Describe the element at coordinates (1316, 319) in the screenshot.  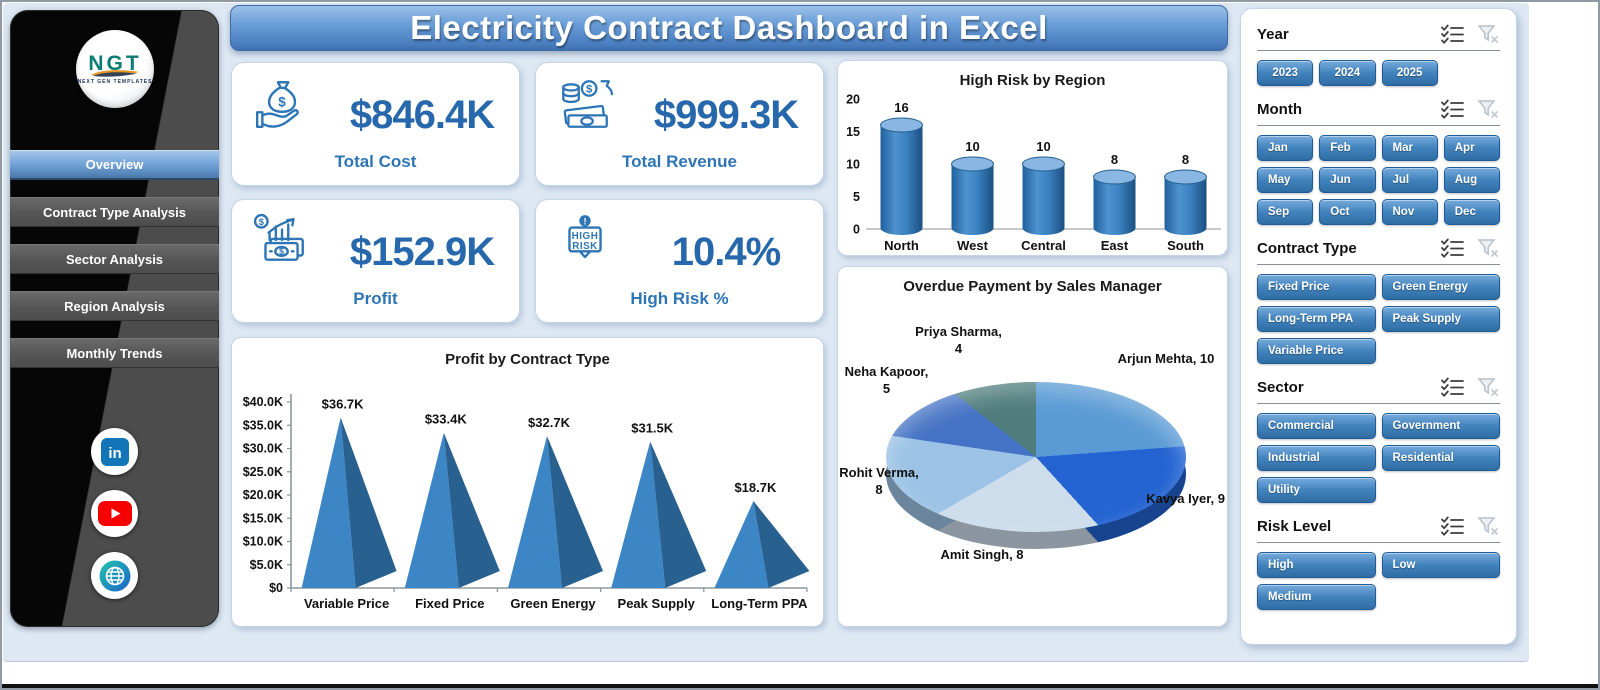
I see `slicer-option-button: Long-Term PPA` at that location.